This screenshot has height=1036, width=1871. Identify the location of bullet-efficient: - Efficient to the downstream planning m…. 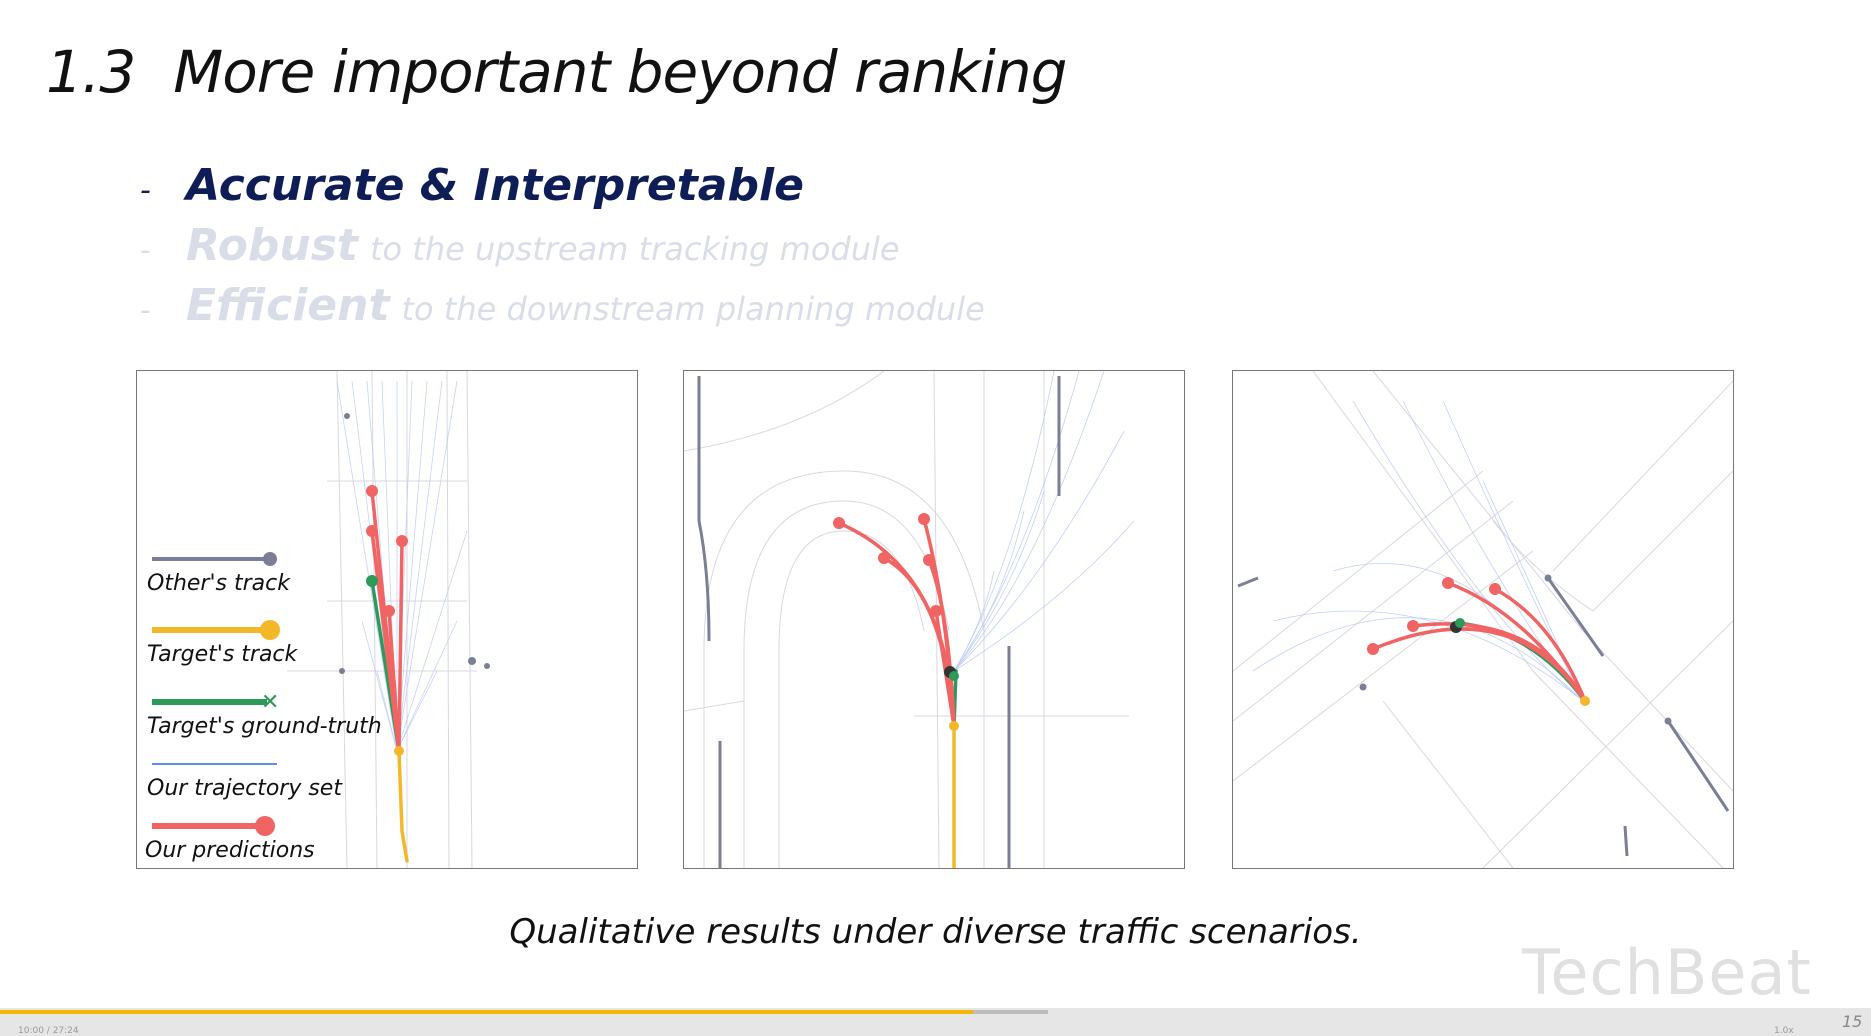
(562, 306).